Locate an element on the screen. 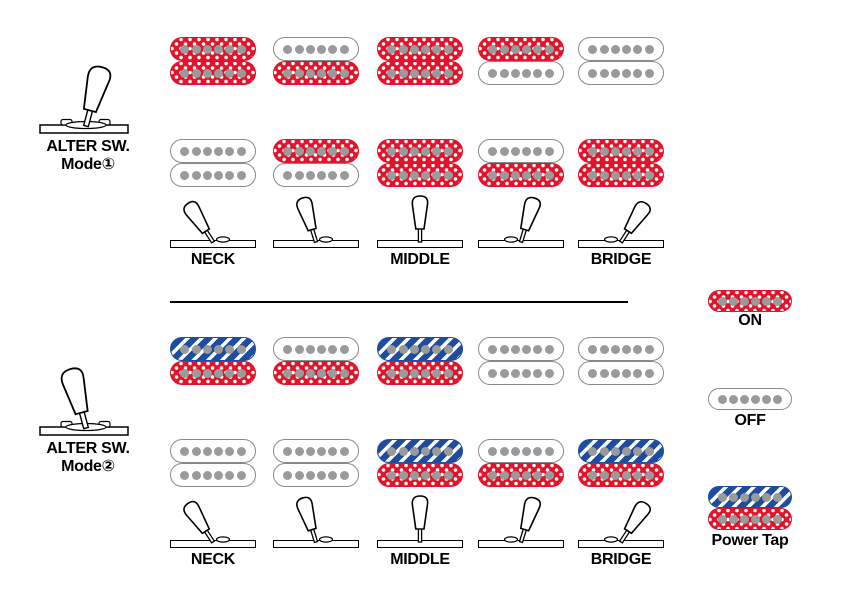 This screenshot has height=595, width=842. legend-label-power-tap: Power Tap is located at coordinates (750, 540).